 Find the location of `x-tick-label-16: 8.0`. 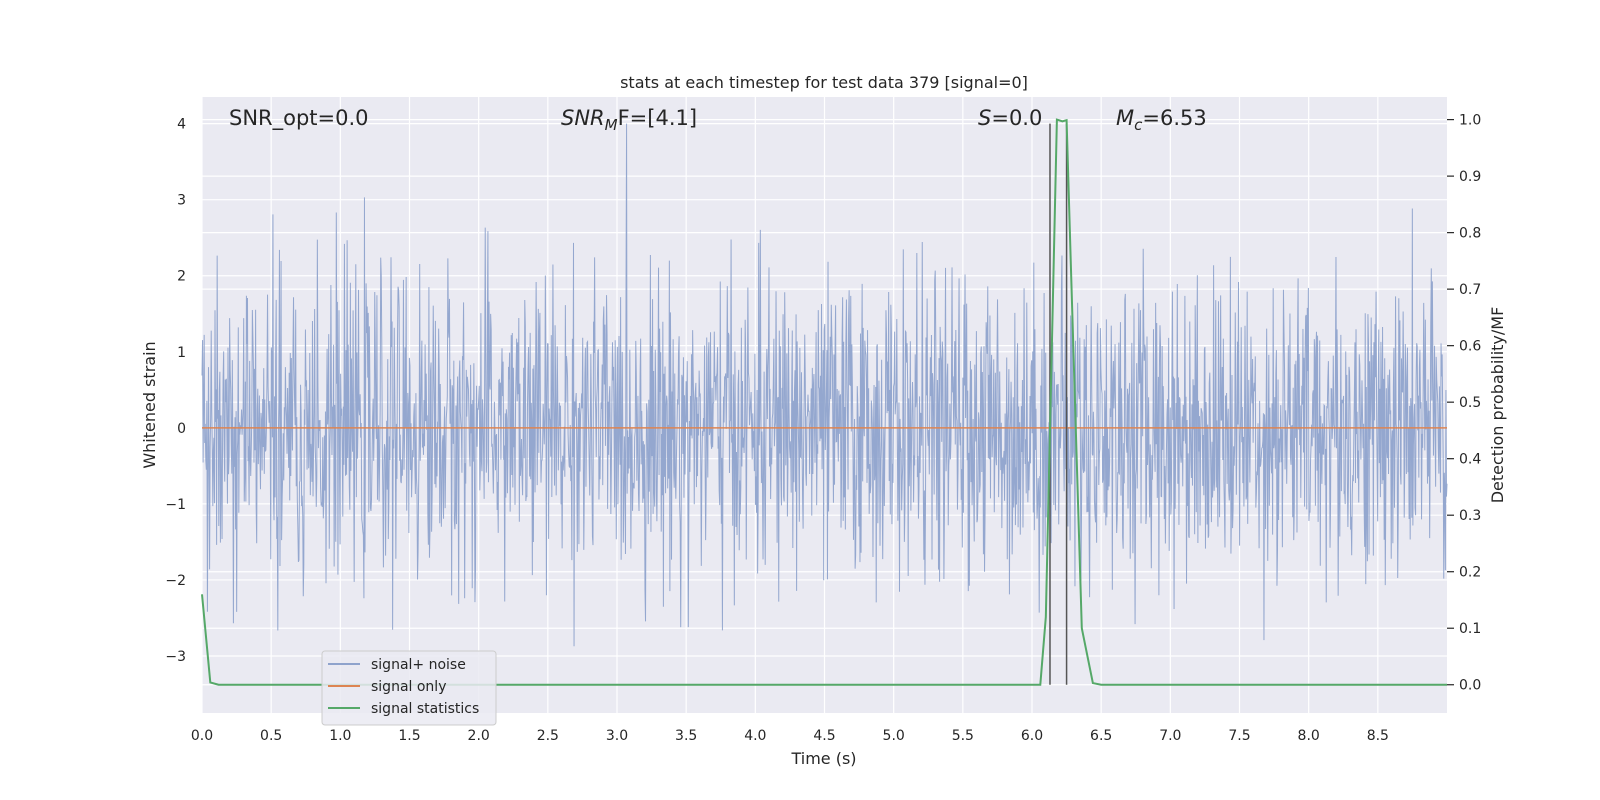

x-tick-label-16: 8.0 is located at coordinates (1309, 736).